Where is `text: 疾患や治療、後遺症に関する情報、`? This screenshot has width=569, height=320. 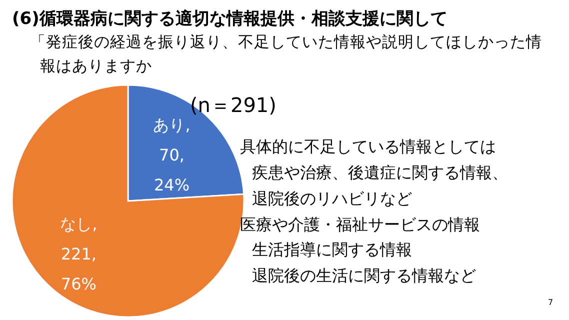
text: 疾患や治療、後遺症に関する情報、 is located at coordinates (380, 172).